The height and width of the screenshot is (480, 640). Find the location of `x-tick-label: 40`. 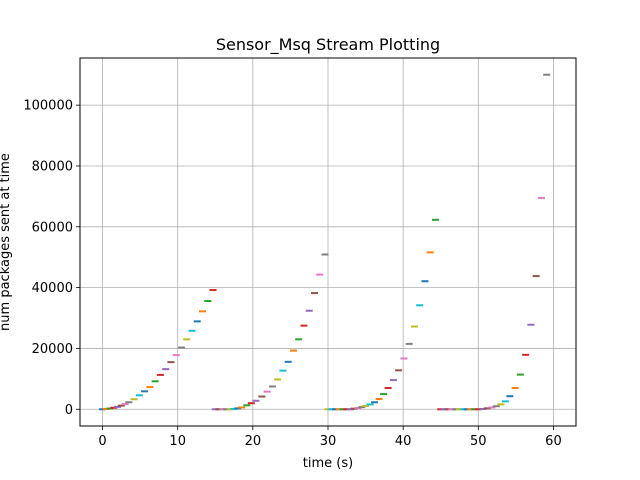

x-tick-label: 40 is located at coordinates (403, 441).